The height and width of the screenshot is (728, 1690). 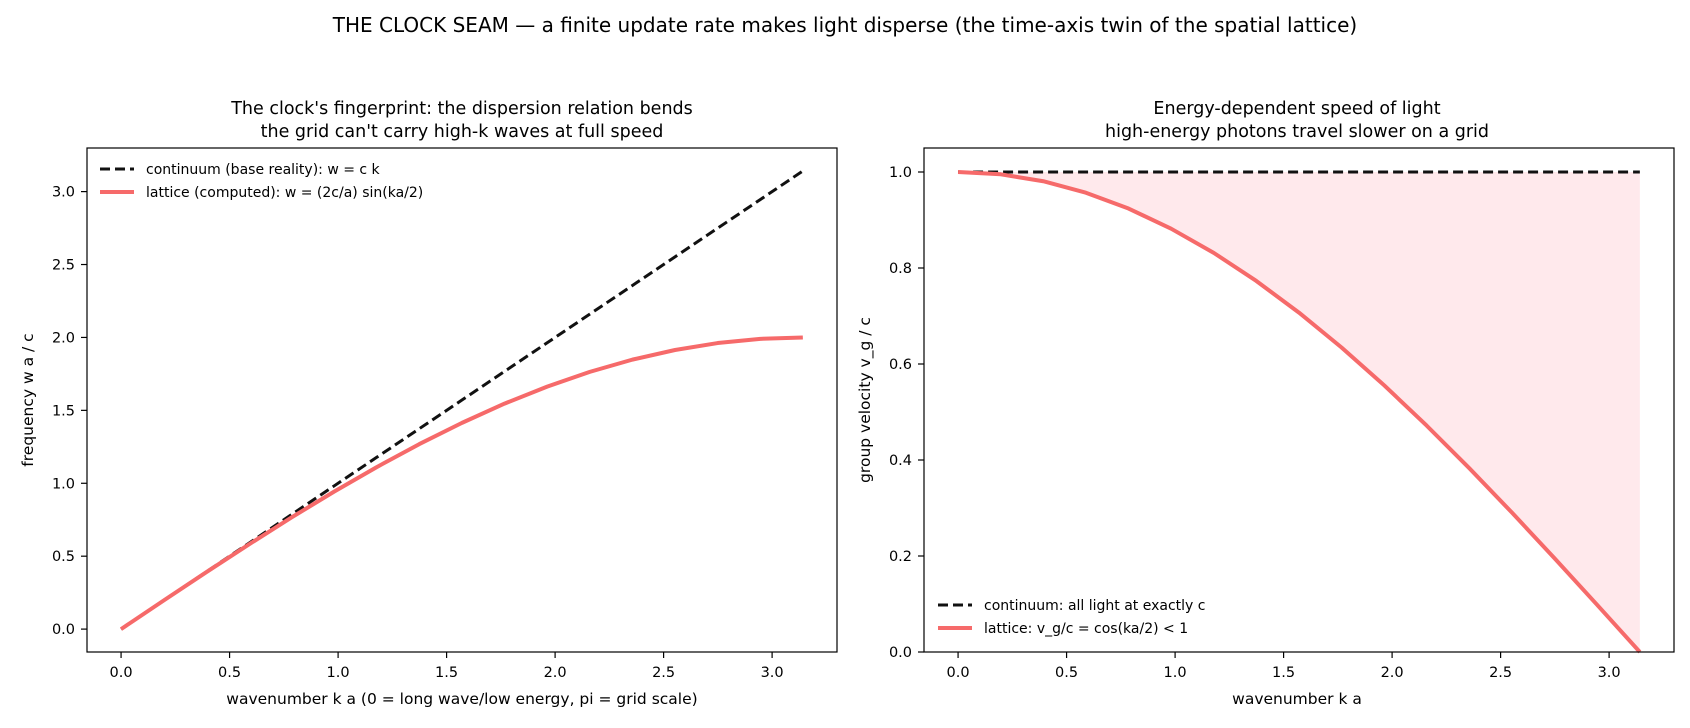 What do you see at coordinates (900, 269) in the screenshot?
I see `y-tick-label: 0.8` at bounding box center [900, 269].